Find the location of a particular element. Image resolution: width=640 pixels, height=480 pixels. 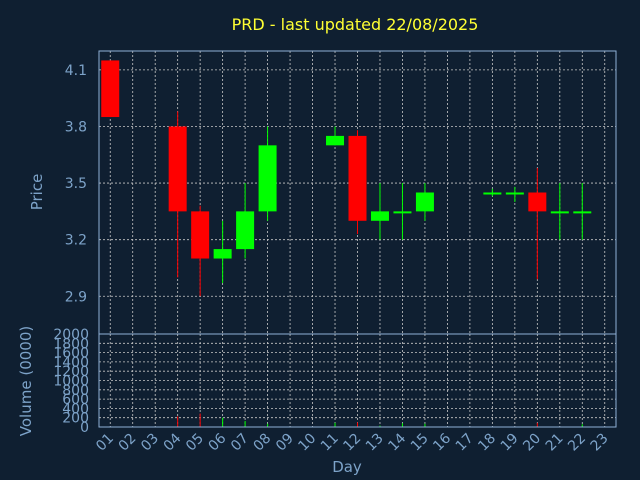

day-tick-label: 02 is located at coordinates (128, 443).